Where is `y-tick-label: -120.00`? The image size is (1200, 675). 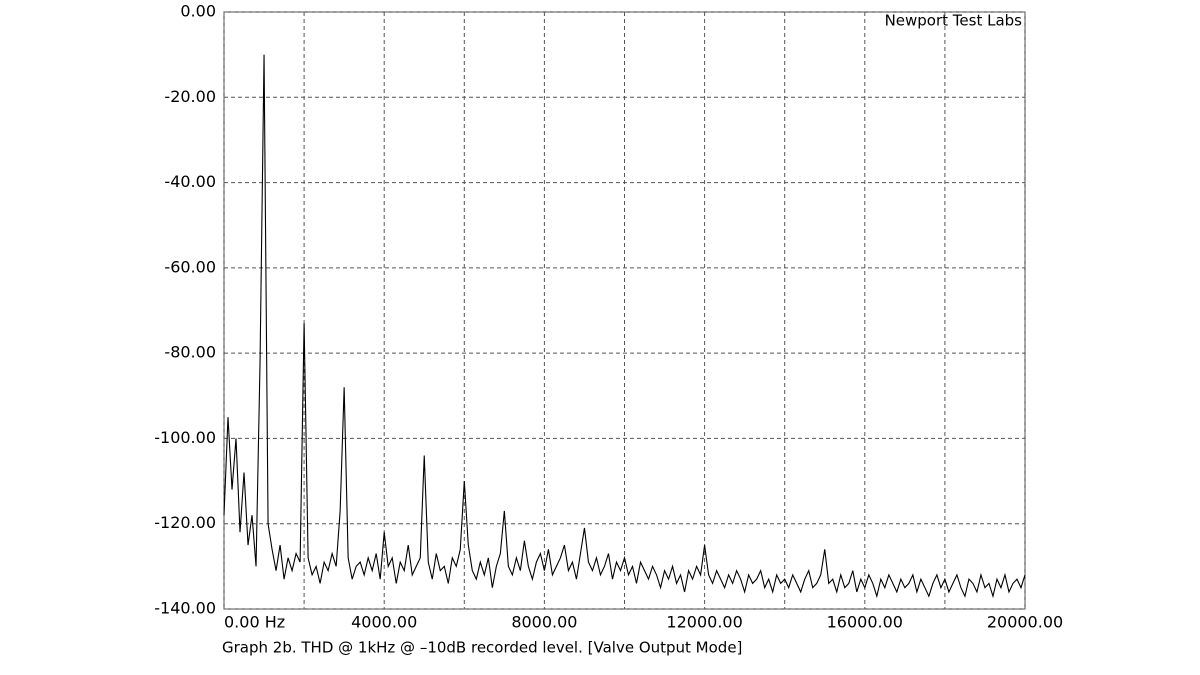 y-tick-label: -120.00 is located at coordinates (185, 522).